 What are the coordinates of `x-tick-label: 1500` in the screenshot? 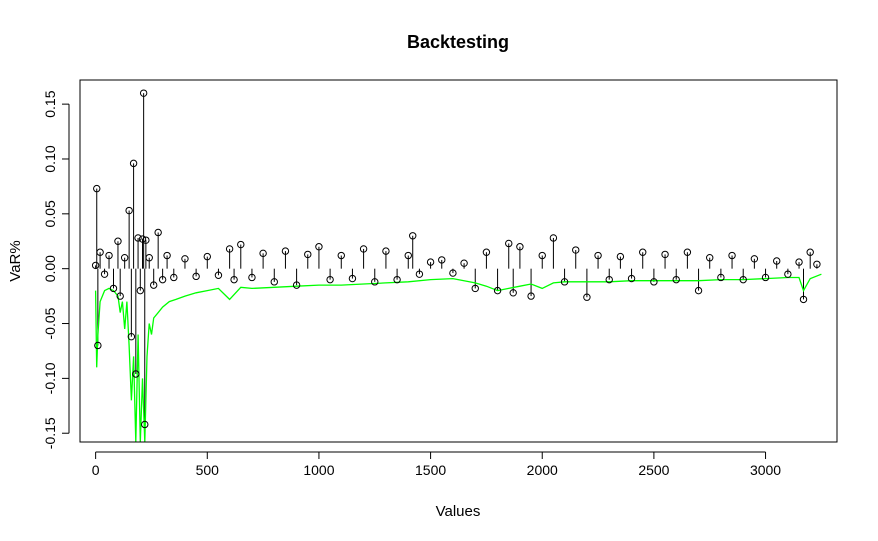 It's located at (430, 470).